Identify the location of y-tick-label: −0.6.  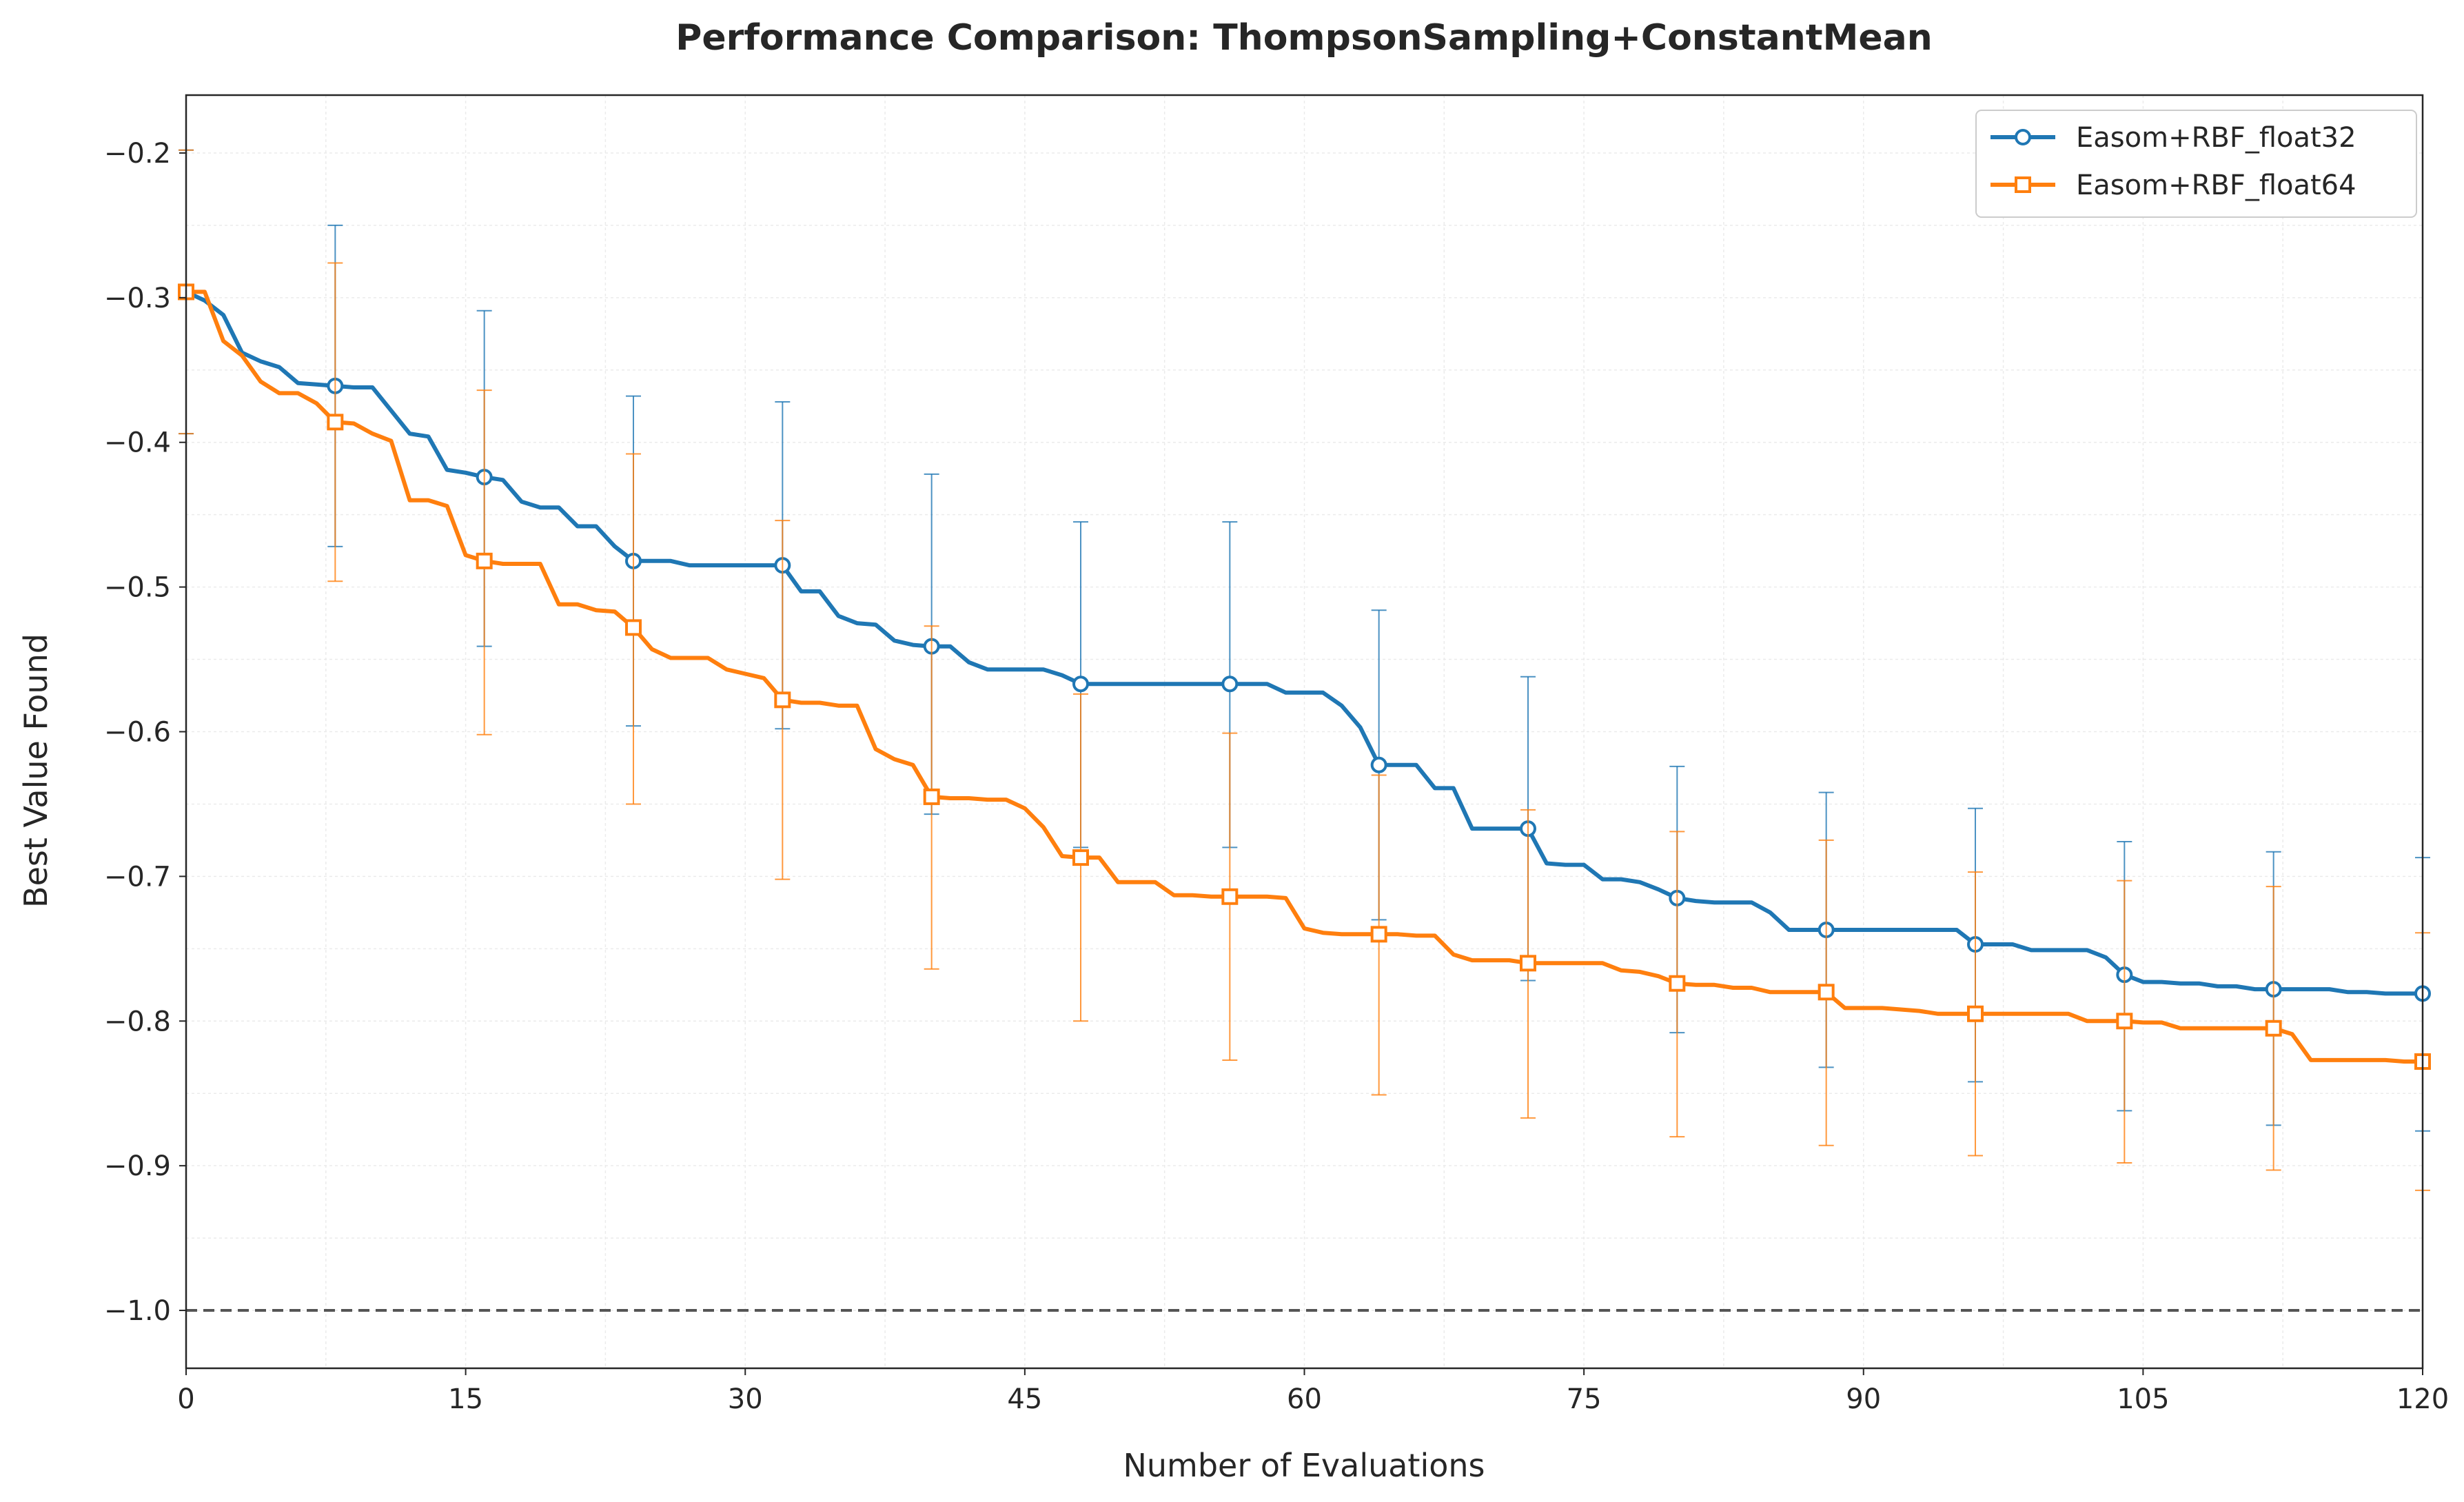
(137, 733).